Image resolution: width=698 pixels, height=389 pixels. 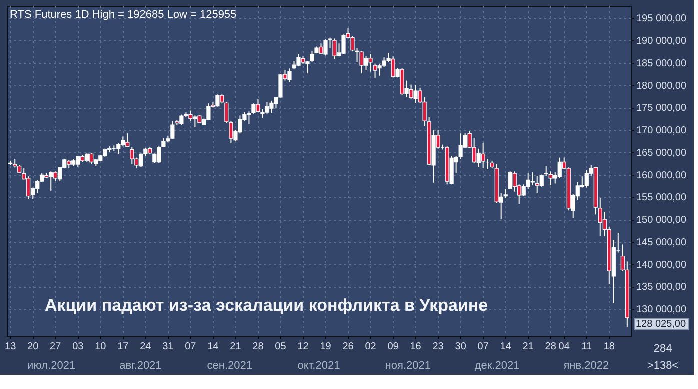 I want to click on y-tick-label: 140 000,00, so click(x=661, y=265).